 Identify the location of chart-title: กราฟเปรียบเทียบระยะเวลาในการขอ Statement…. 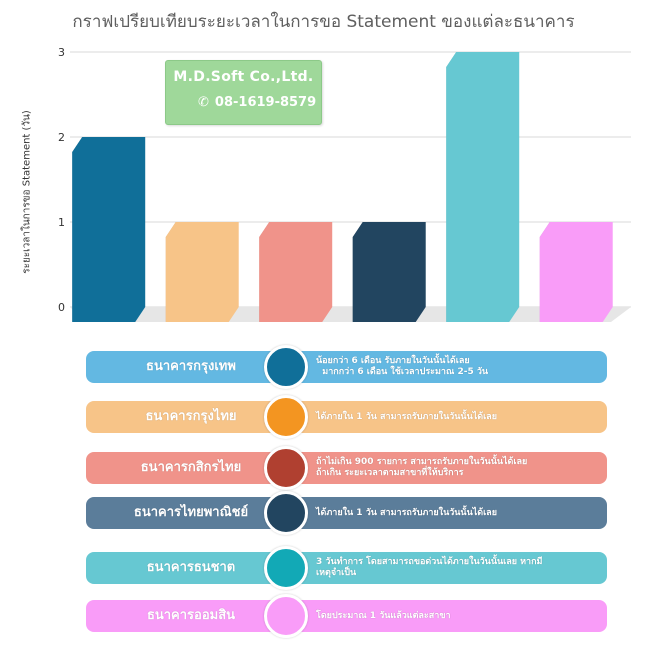
(323, 22).